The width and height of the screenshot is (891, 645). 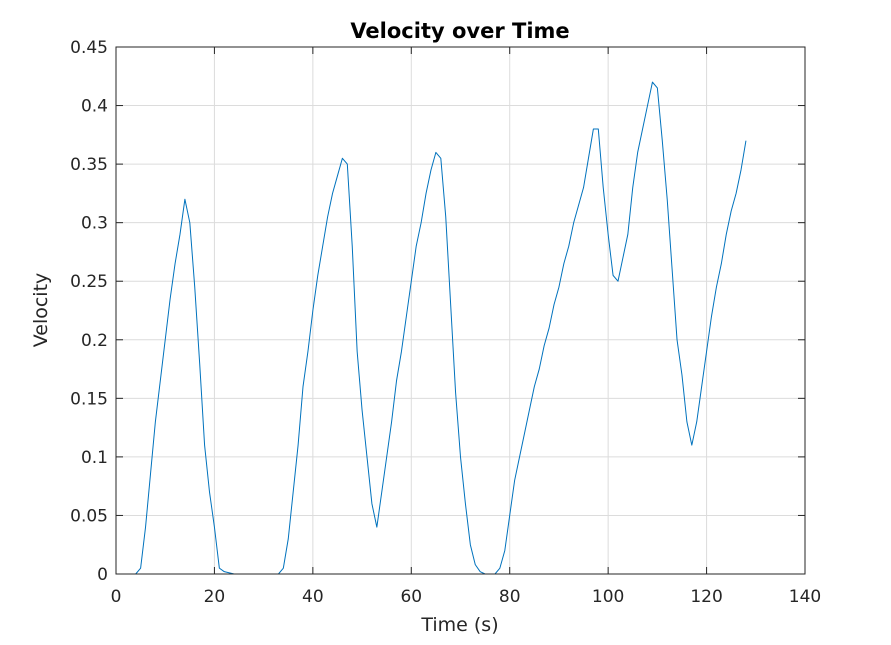 What do you see at coordinates (89, 48) in the screenshot?
I see `y-tick-label: 0.45` at bounding box center [89, 48].